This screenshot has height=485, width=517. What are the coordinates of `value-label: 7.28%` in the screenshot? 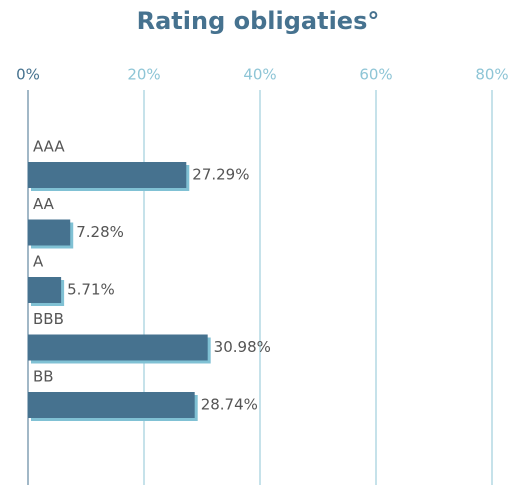 It's located at (100, 232).